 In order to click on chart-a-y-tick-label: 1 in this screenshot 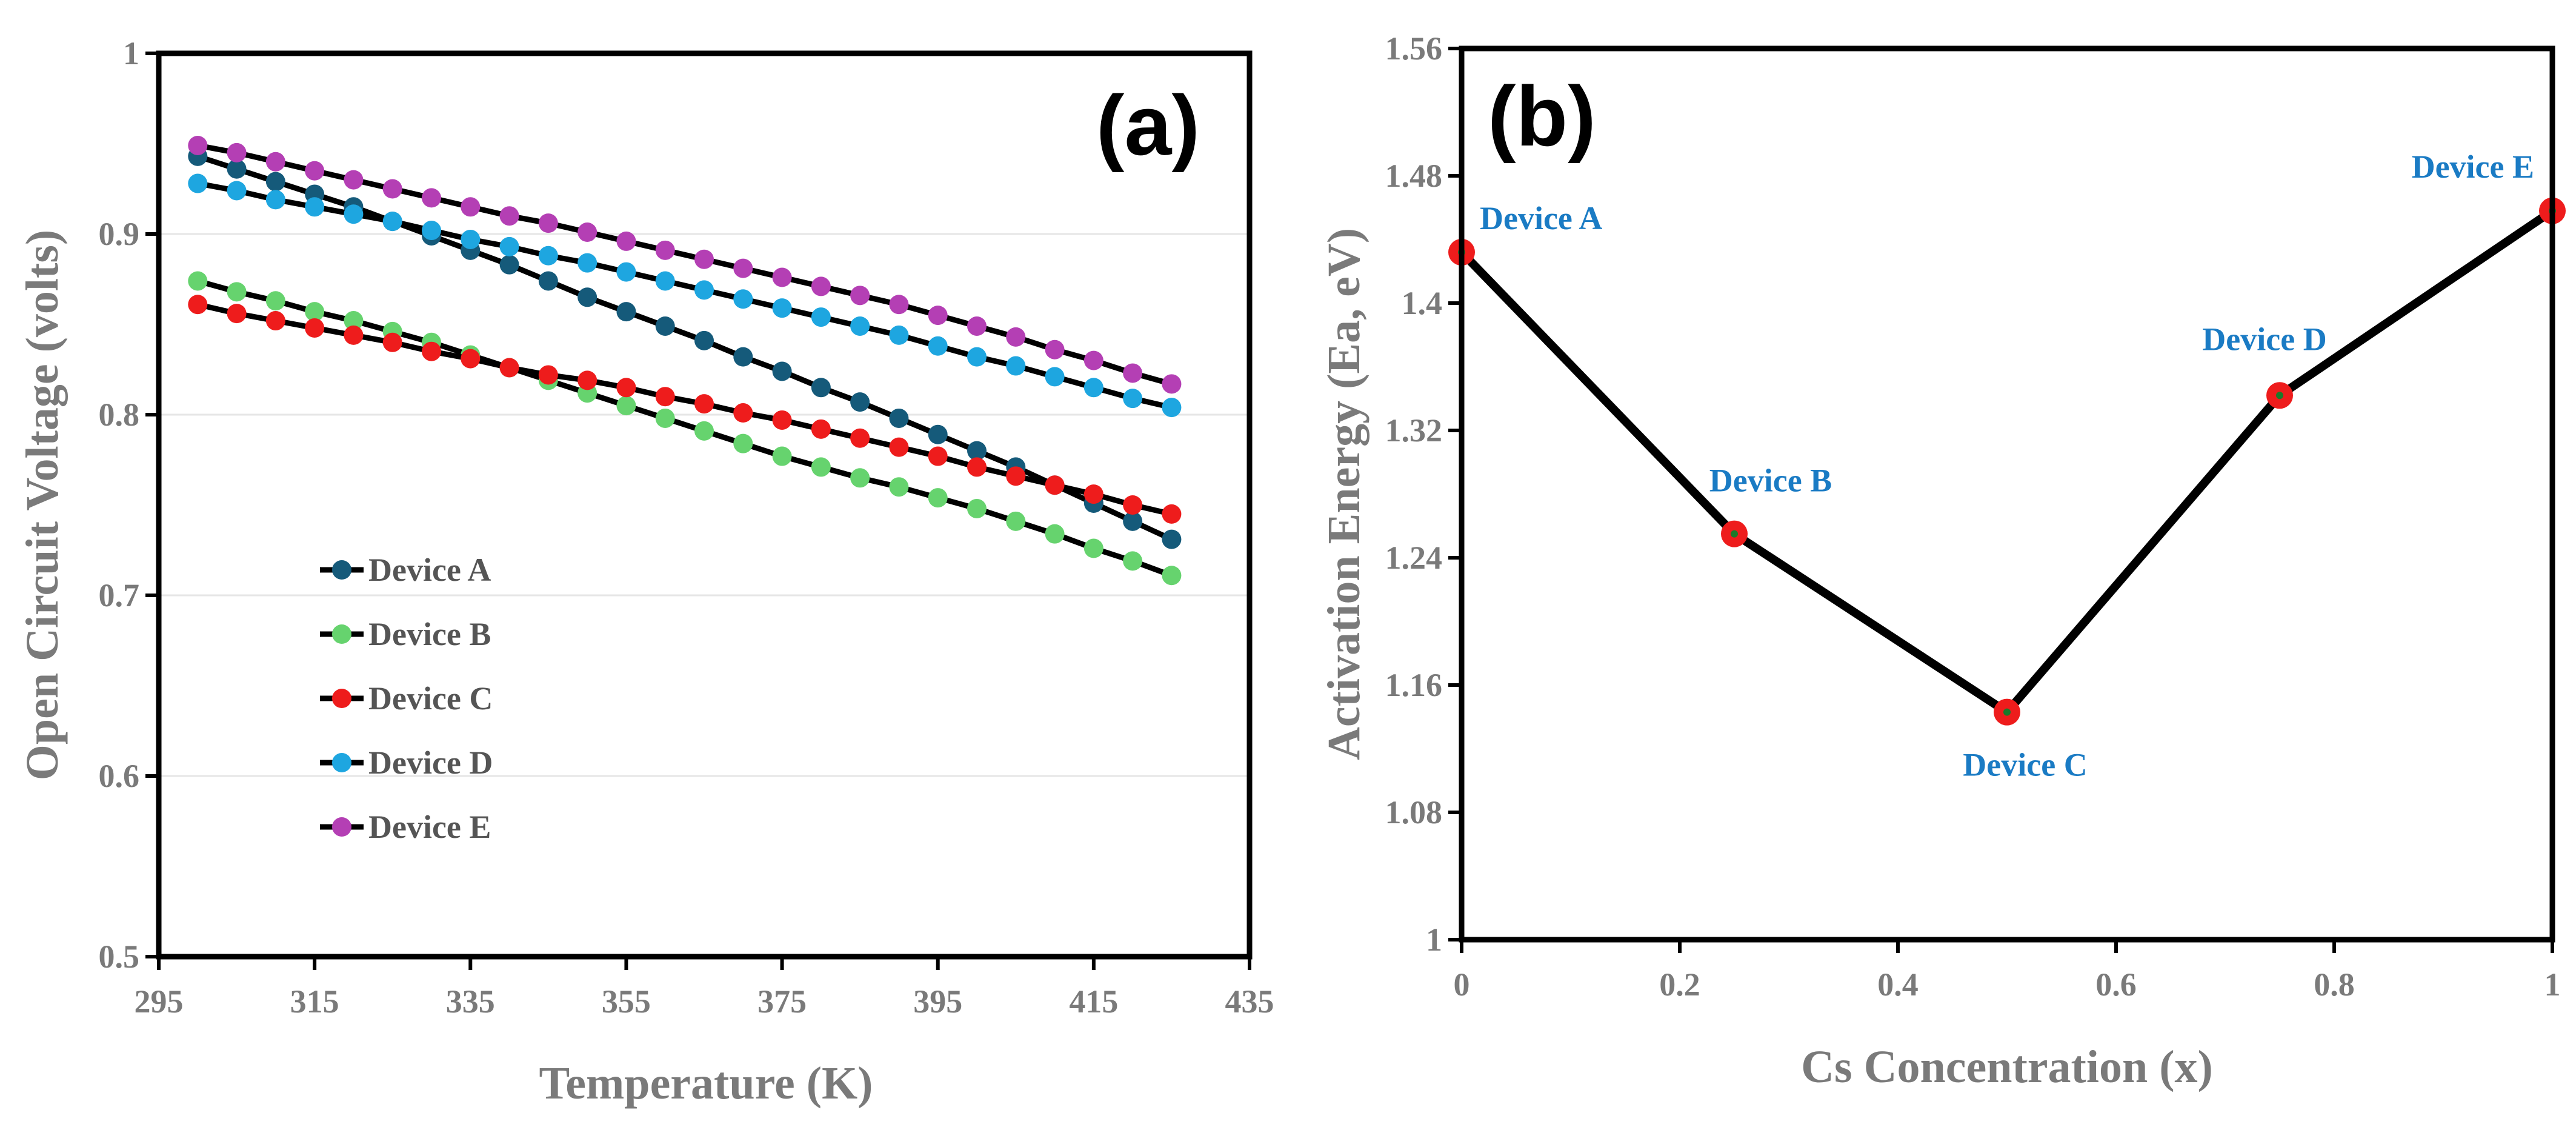, I will do `click(131, 54)`.